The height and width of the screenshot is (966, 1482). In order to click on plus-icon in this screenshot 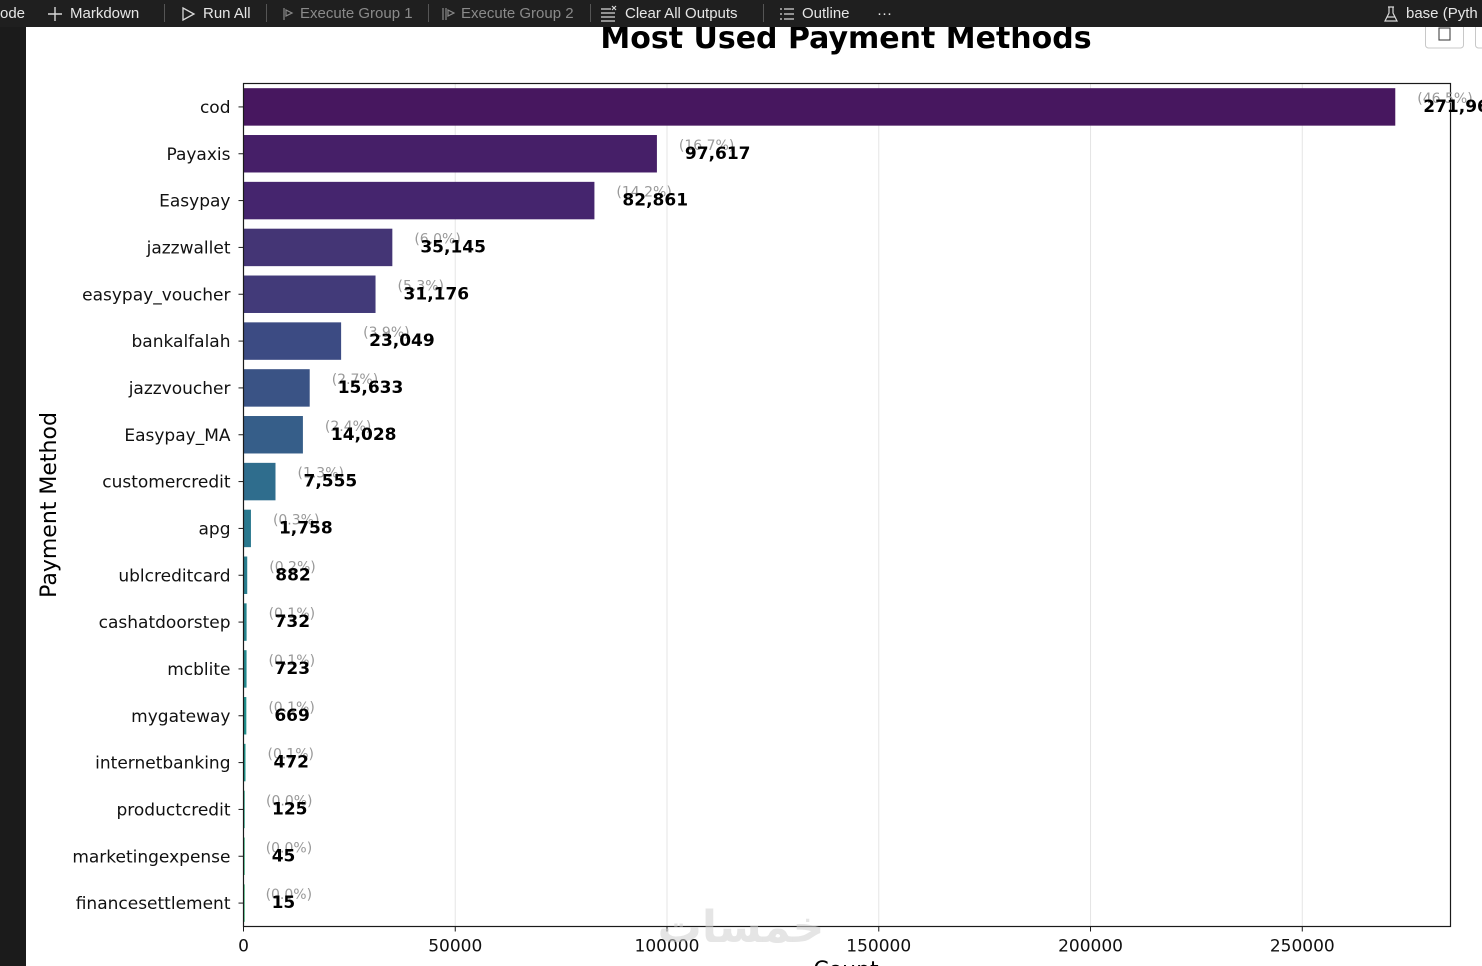, I will do `click(55, 14)`.